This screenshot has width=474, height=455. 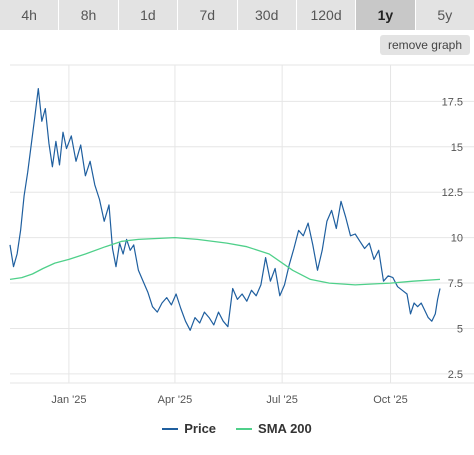 What do you see at coordinates (68, 400) in the screenshot?
I see `x-tick-label: Jan '25` at bounding box center [68, 400].